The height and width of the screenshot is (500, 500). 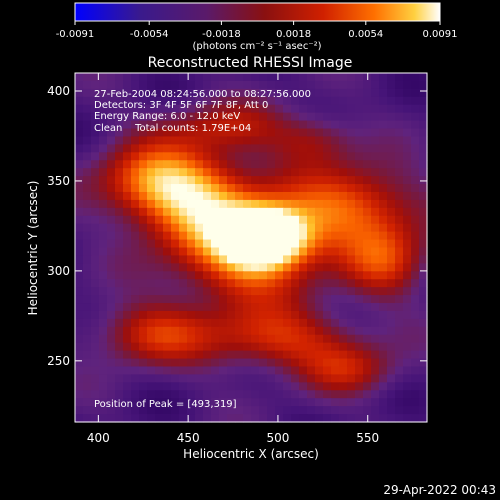 I want to click on y-axis-label: Heliocentric Y (arcsec), so click(x=33, y=248).